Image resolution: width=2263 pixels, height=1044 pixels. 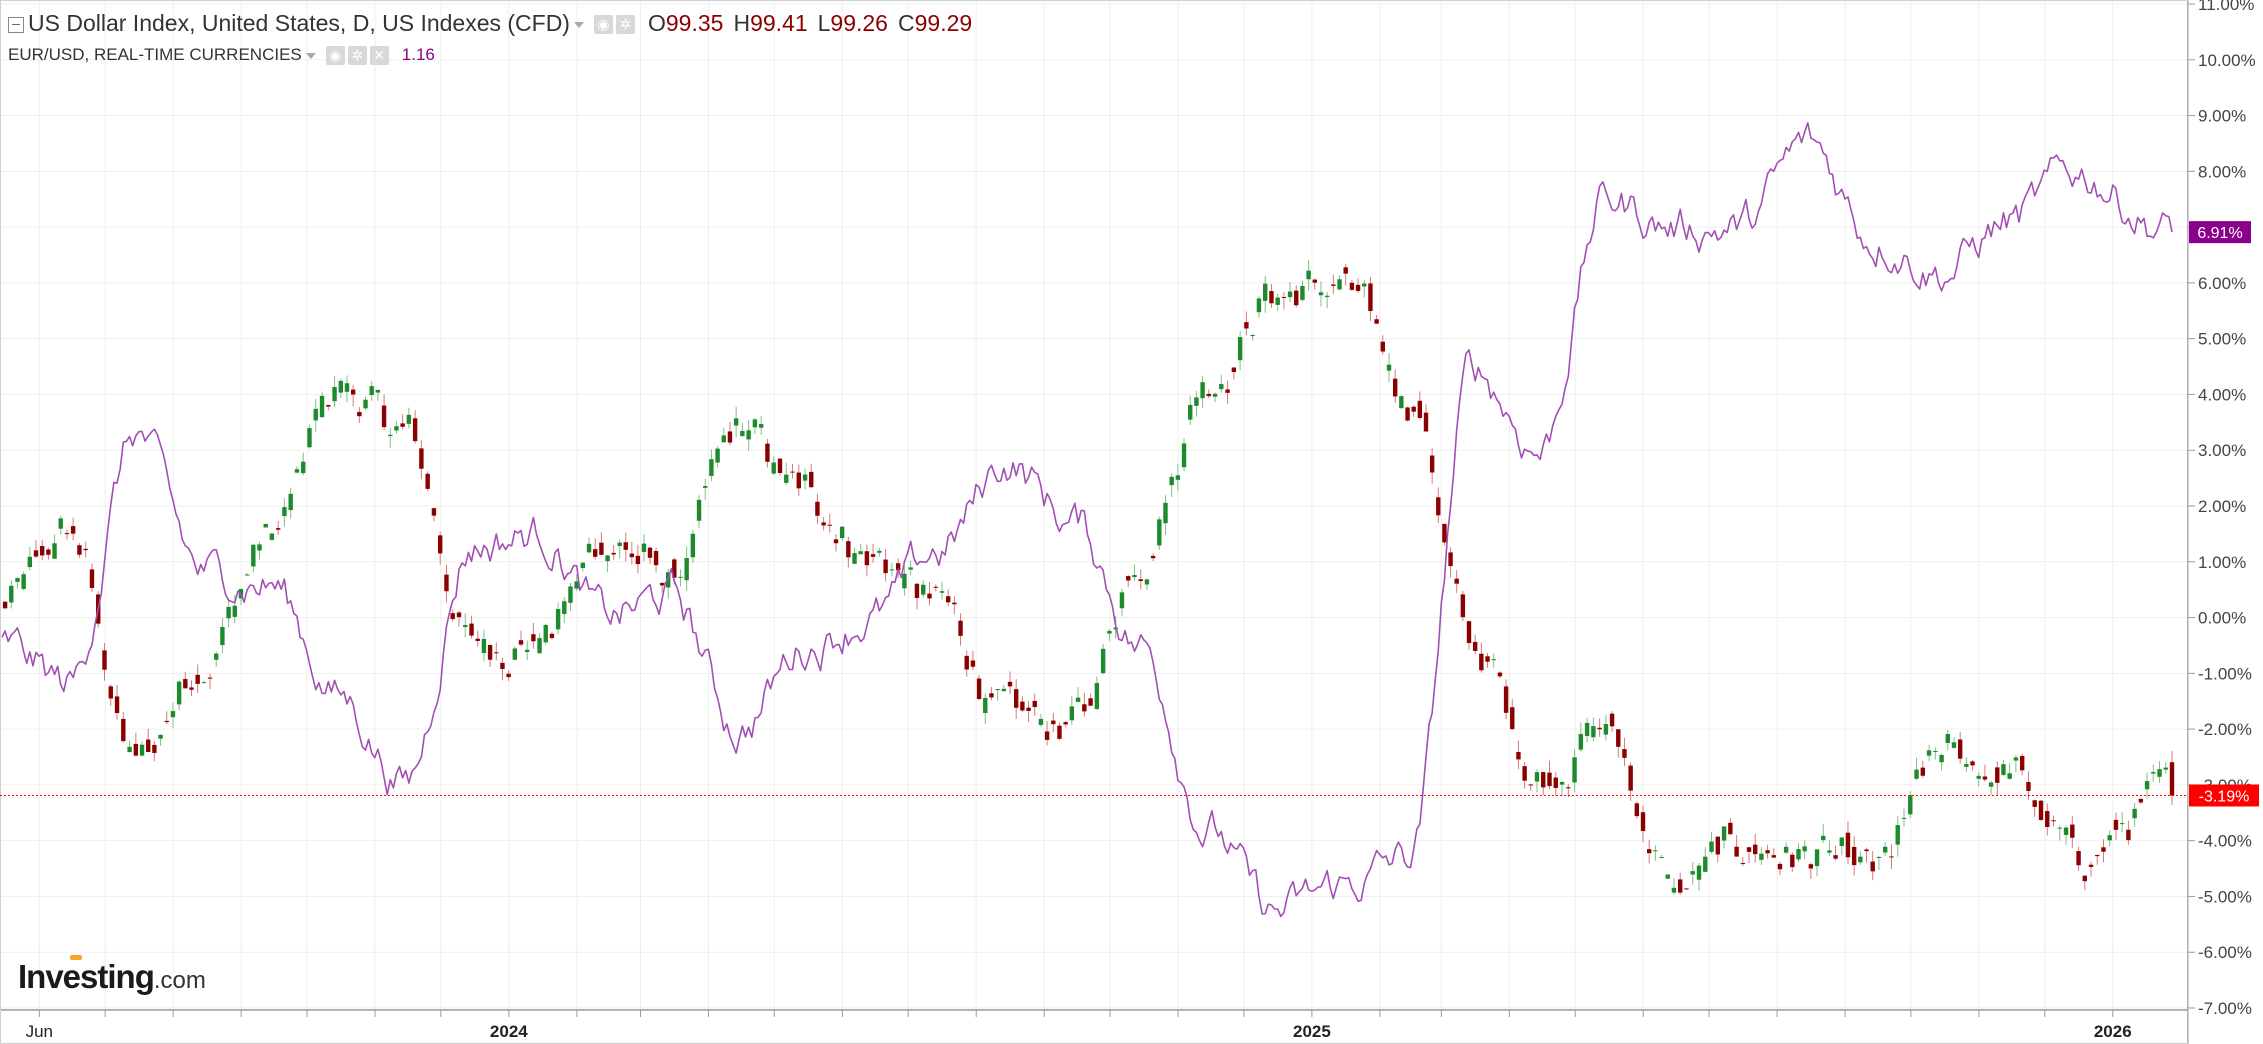 What do you see at coordinates (16, 24) in the screenshot?
I see `collapse-icon` at bounding box center [16, 24].